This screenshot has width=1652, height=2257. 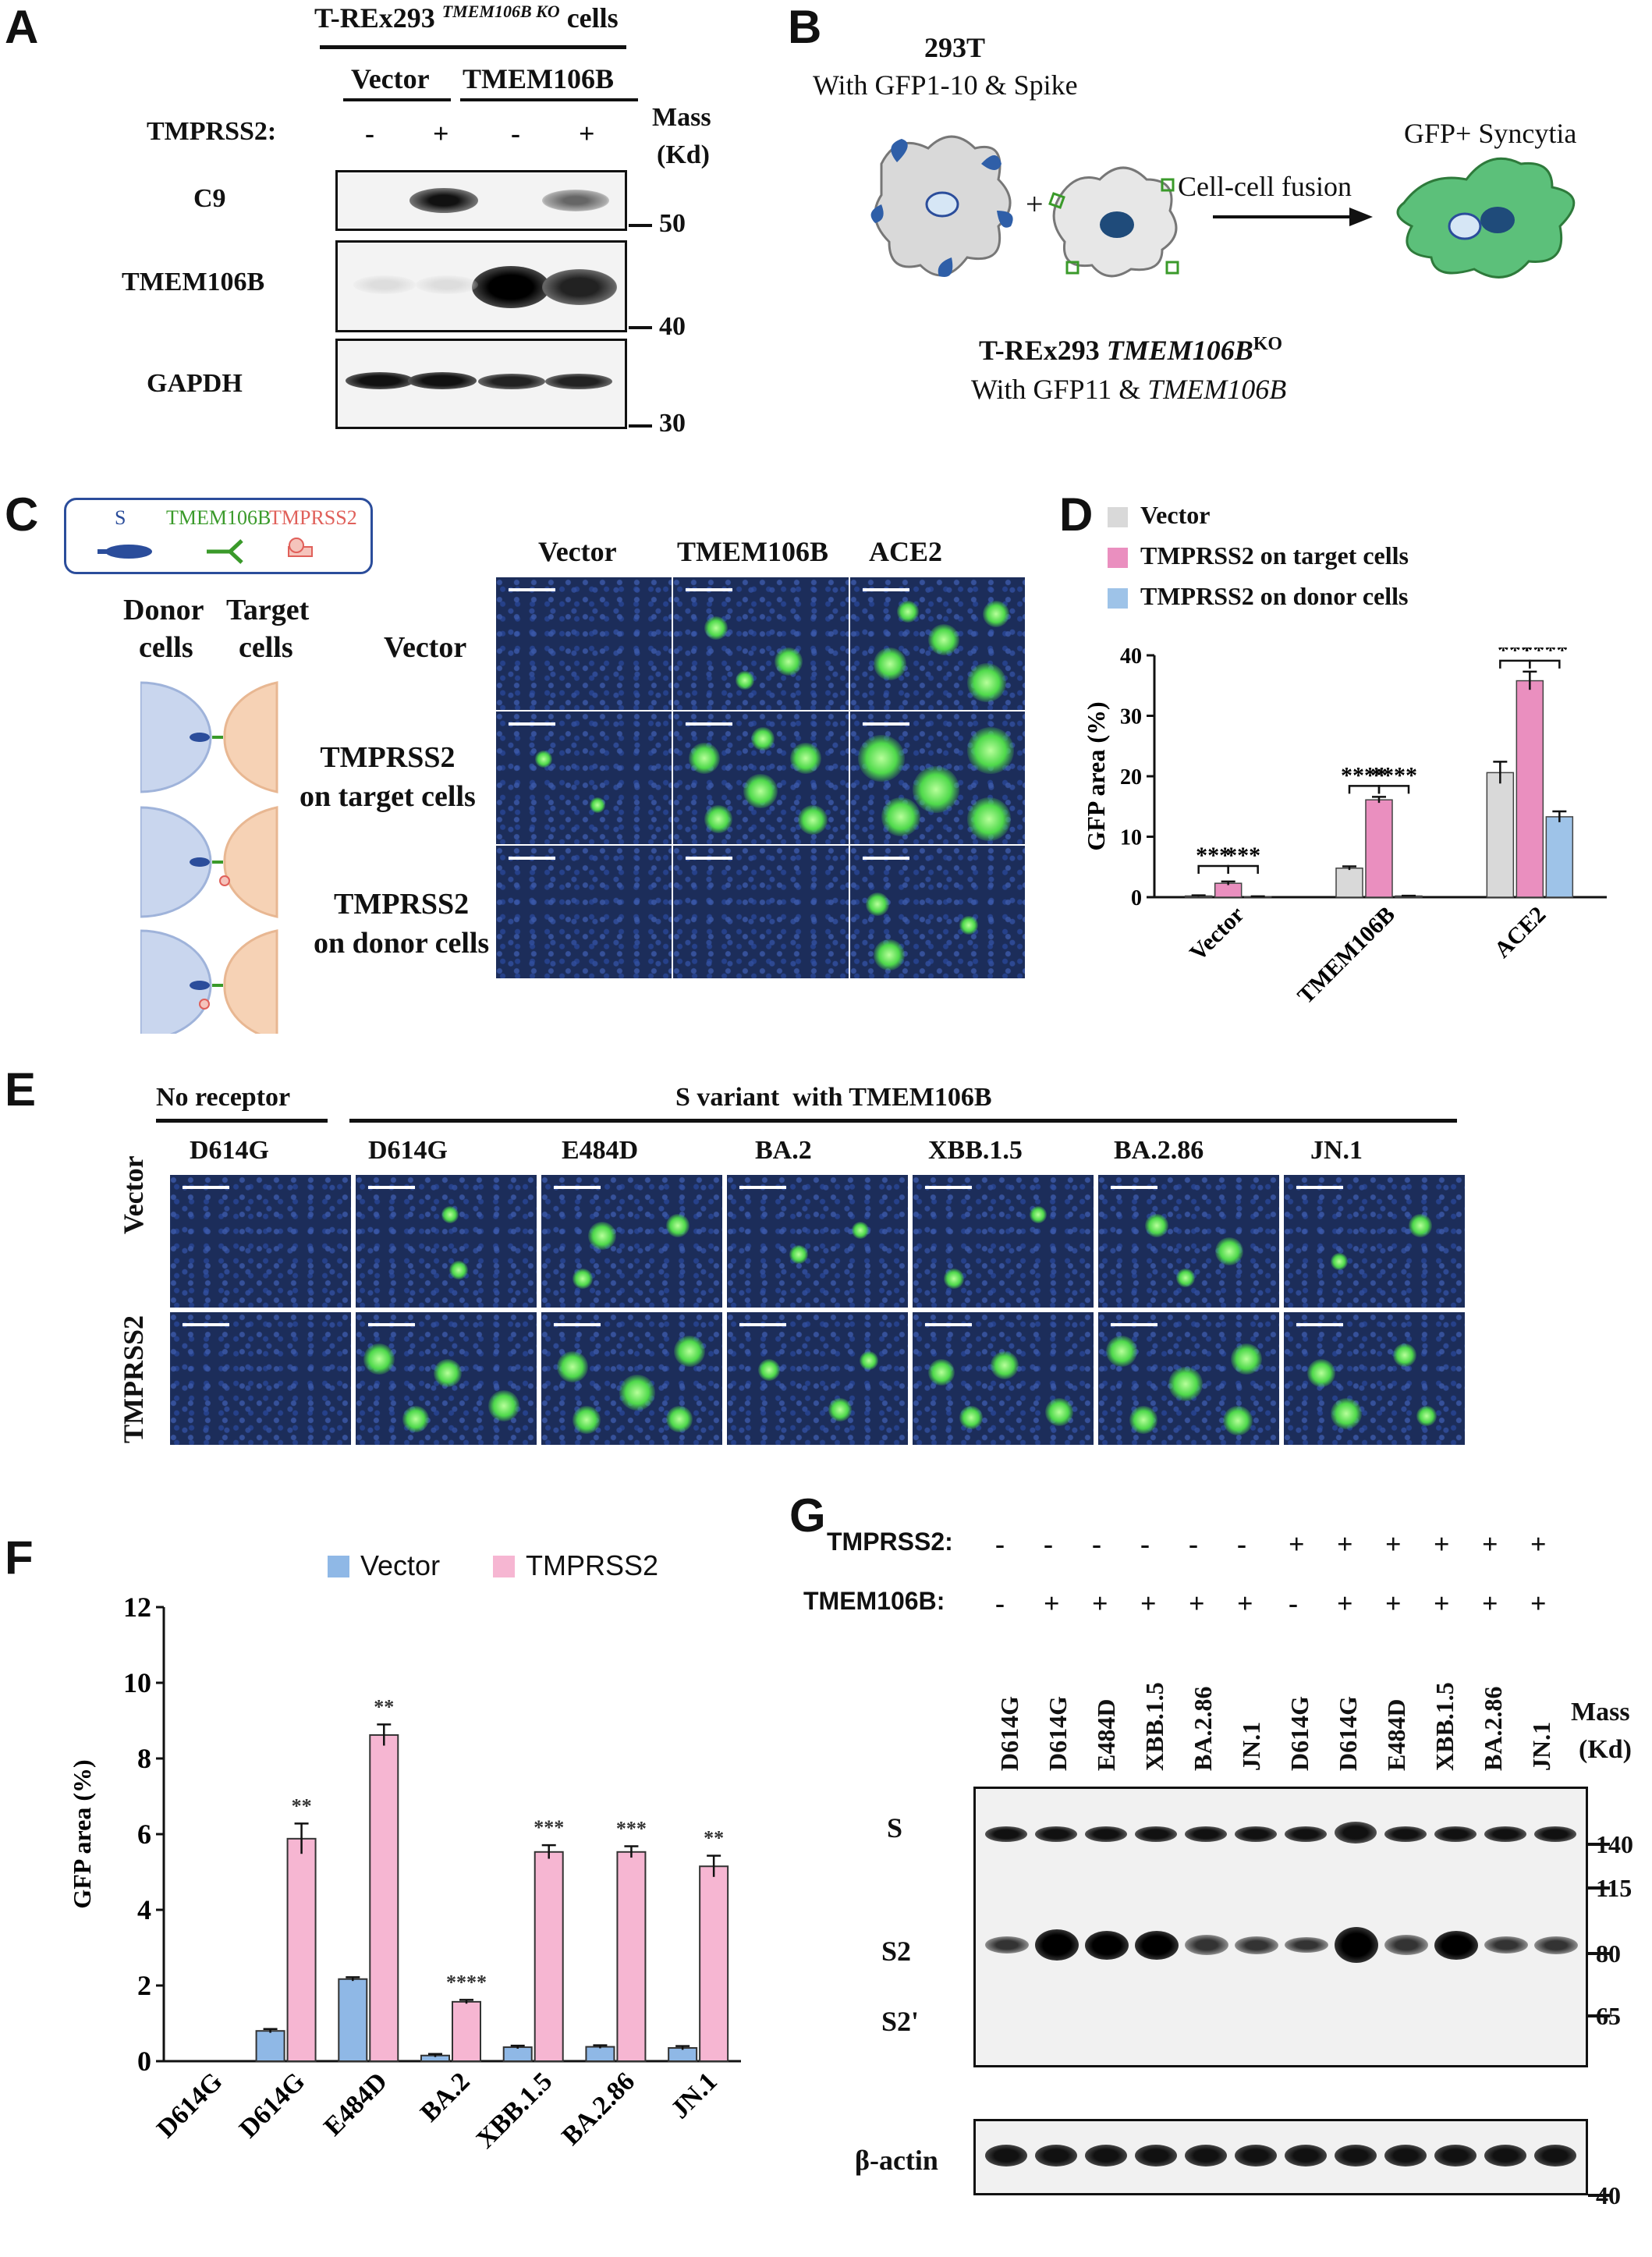 I want to click on g-tmprss2-sign: -, so click(x=1145, y=1544).